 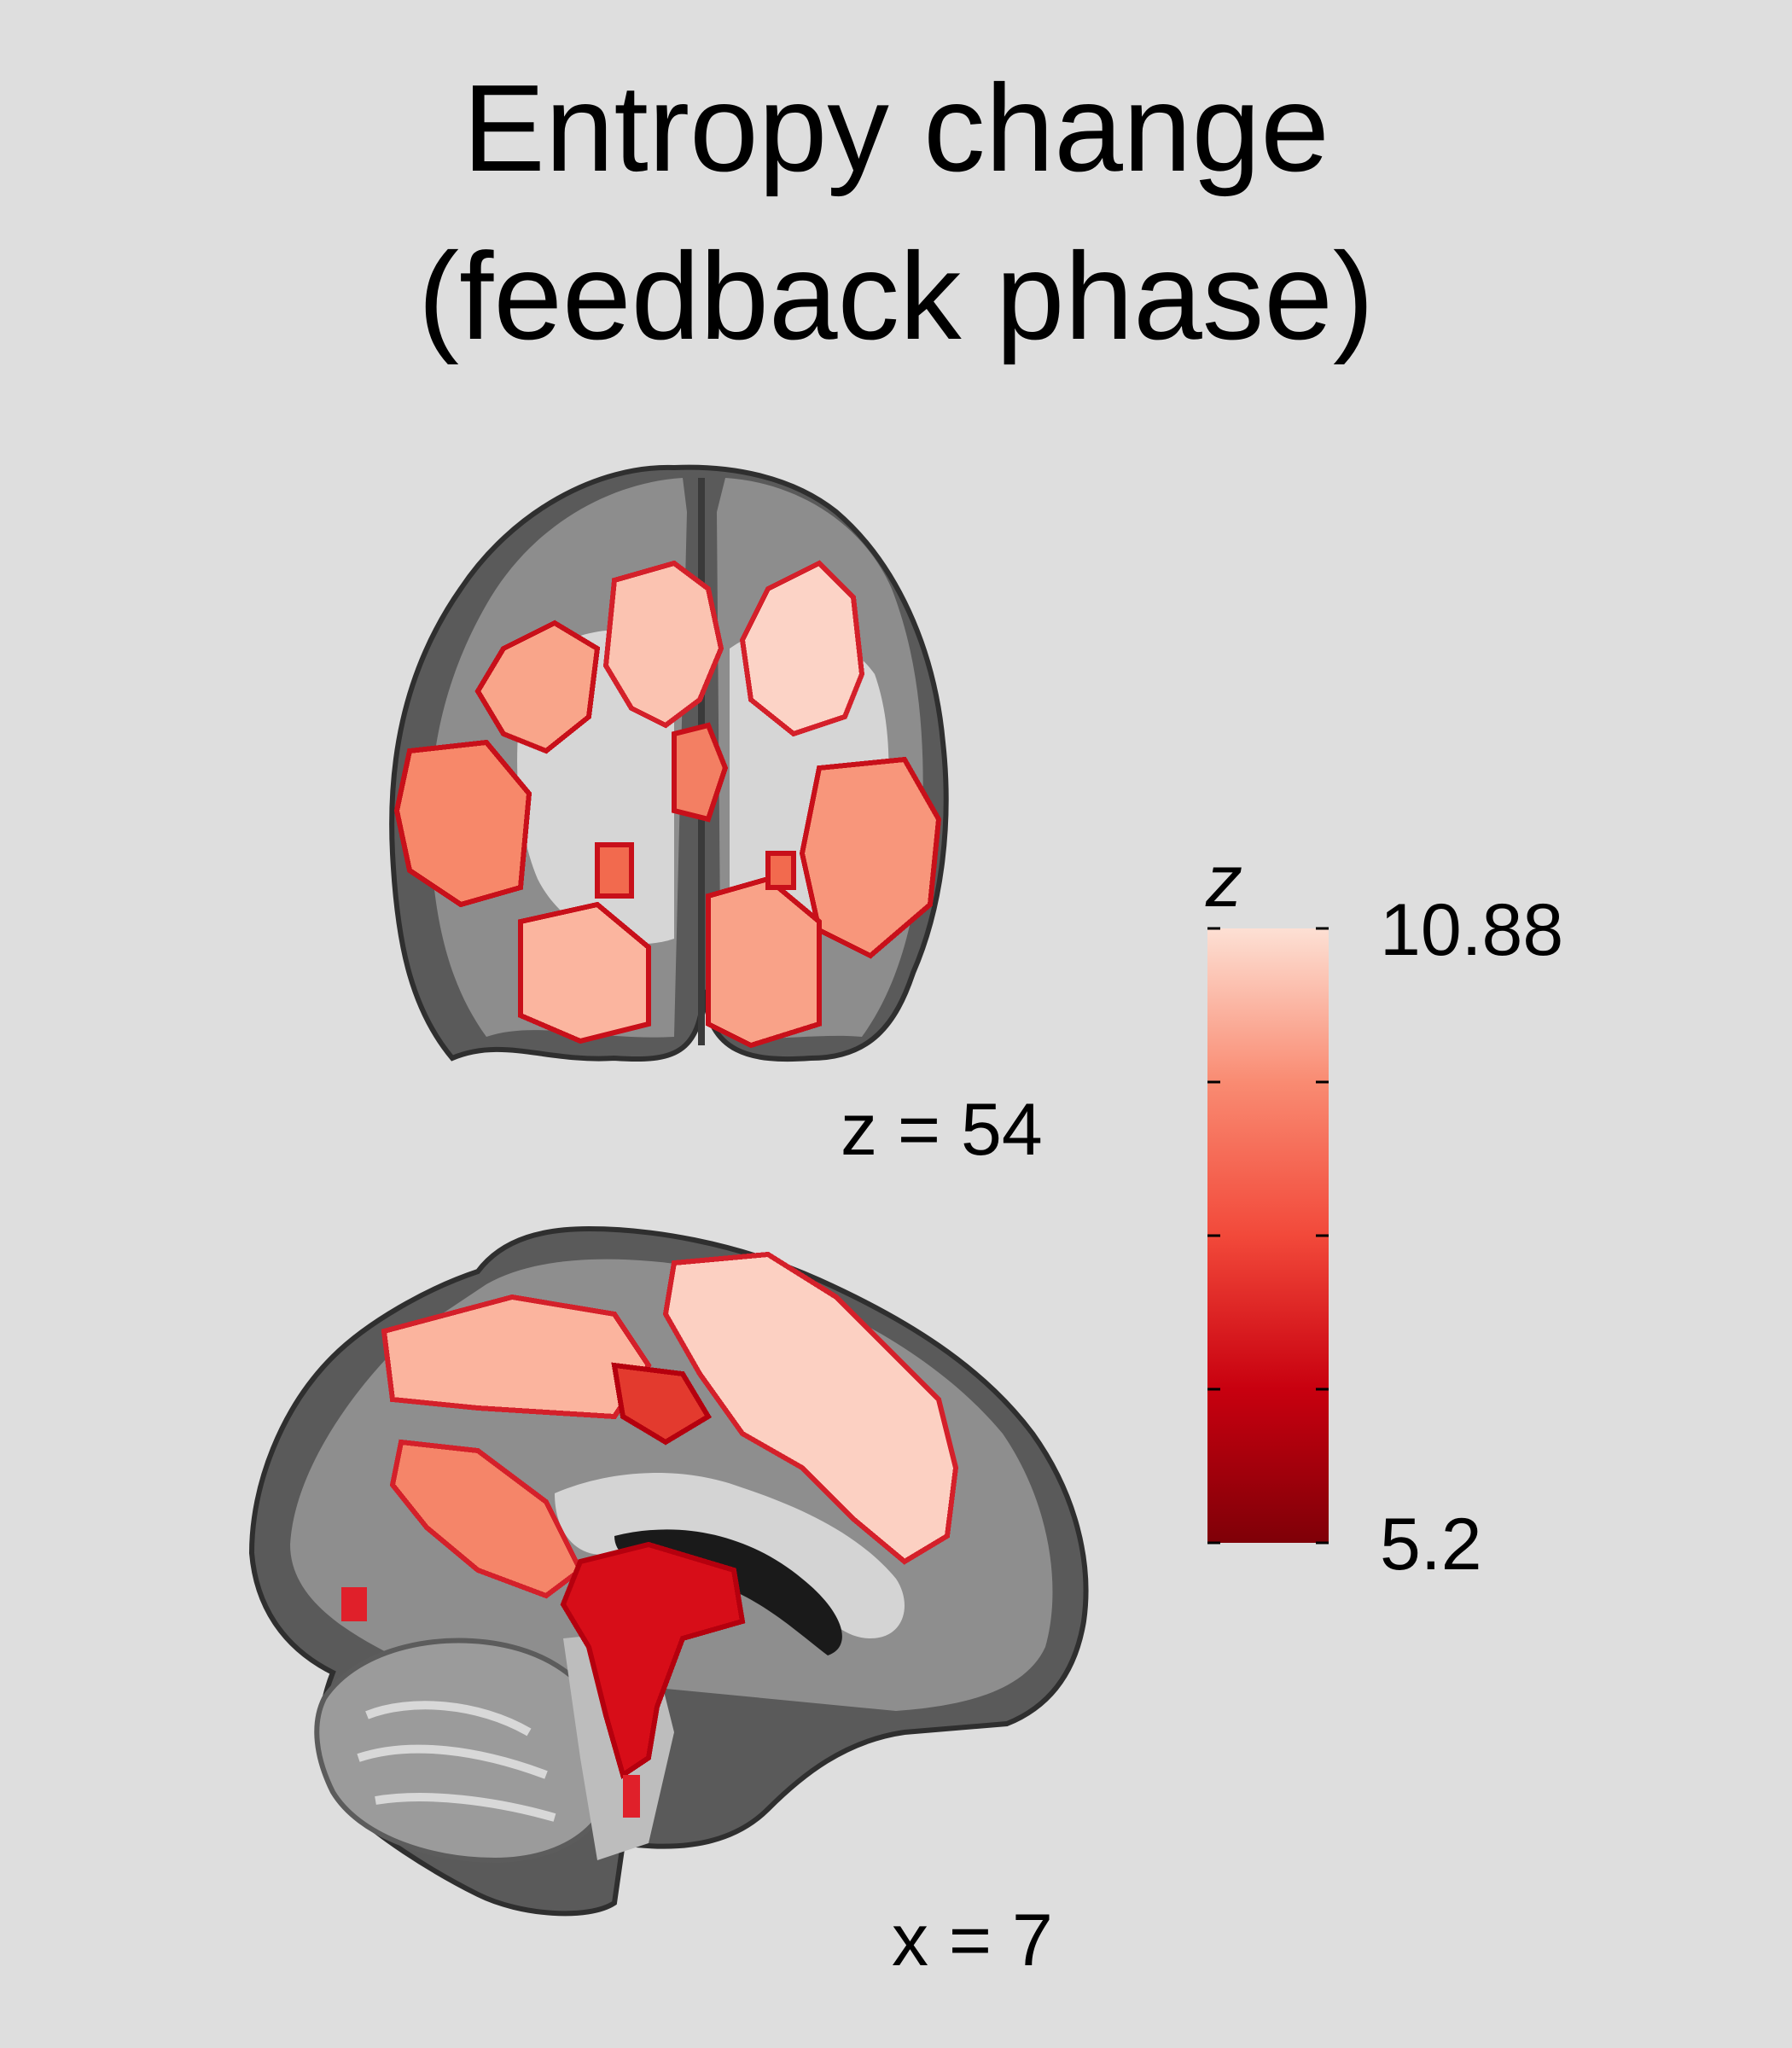 What do you see at coordinates (650, 1534) in the screenshot?
I see `sagittal-activation-clusters` at bounding box center [650, 1534].